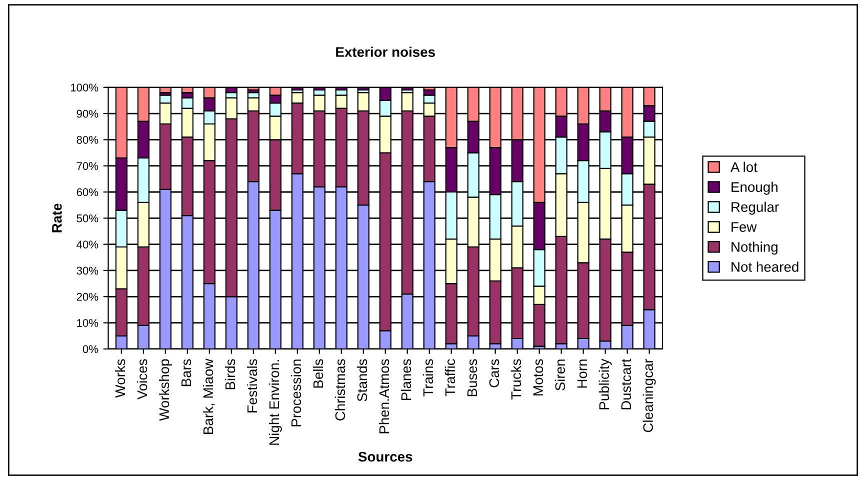 This screenshot has height=480, width=866. I want to click on x-tick-label: Siren, so click(560, 375).